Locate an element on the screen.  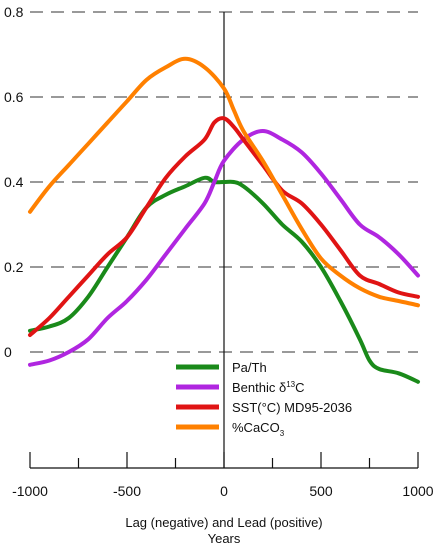
y-tick-label: 0 is located at coordinates (8, 352).